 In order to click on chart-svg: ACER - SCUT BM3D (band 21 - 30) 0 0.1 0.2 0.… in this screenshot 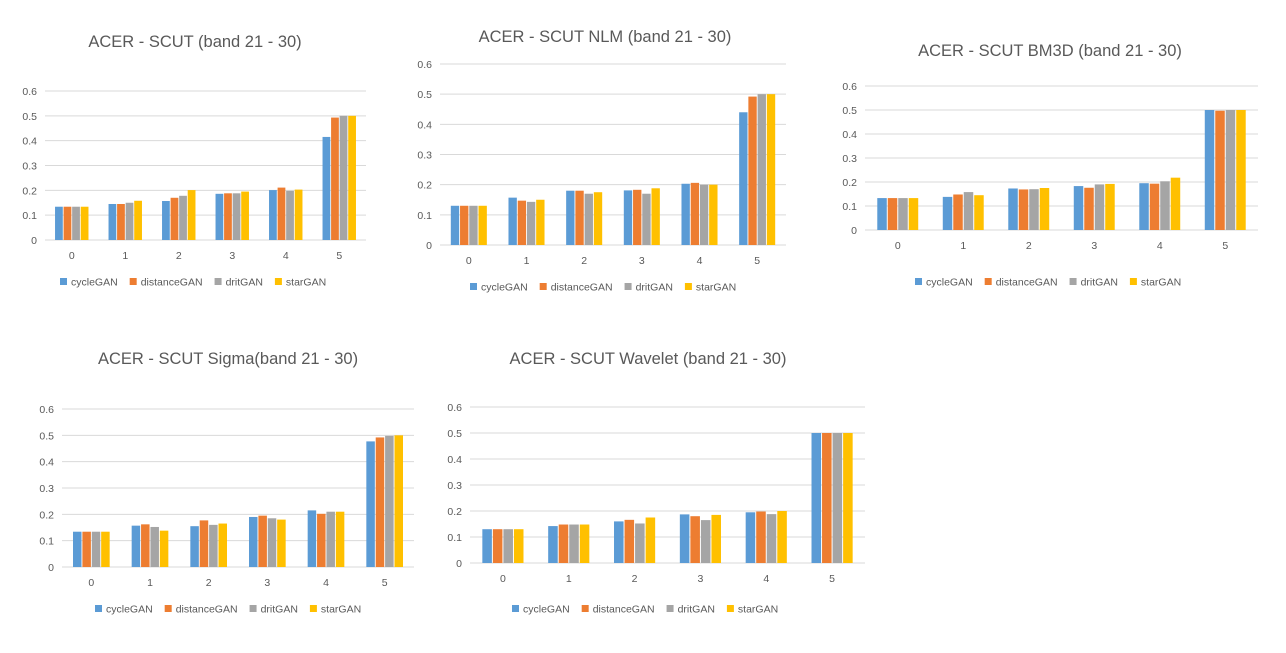, I will do `click(1050, 165)`.